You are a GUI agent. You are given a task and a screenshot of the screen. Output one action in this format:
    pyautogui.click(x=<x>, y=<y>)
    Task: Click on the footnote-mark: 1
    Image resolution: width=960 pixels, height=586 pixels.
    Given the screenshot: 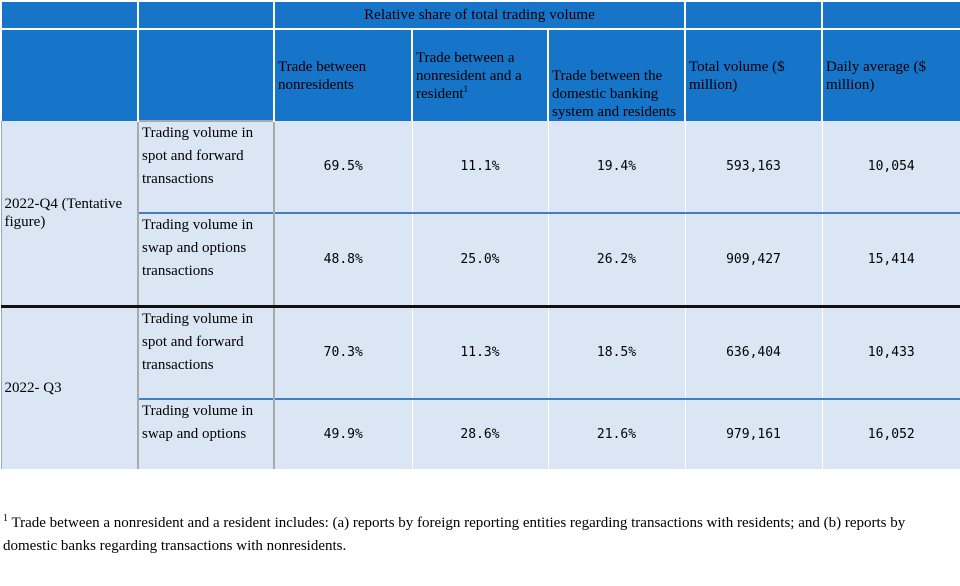 What is the action you would take?
    pyautogui.click(x=5, y=518)
    